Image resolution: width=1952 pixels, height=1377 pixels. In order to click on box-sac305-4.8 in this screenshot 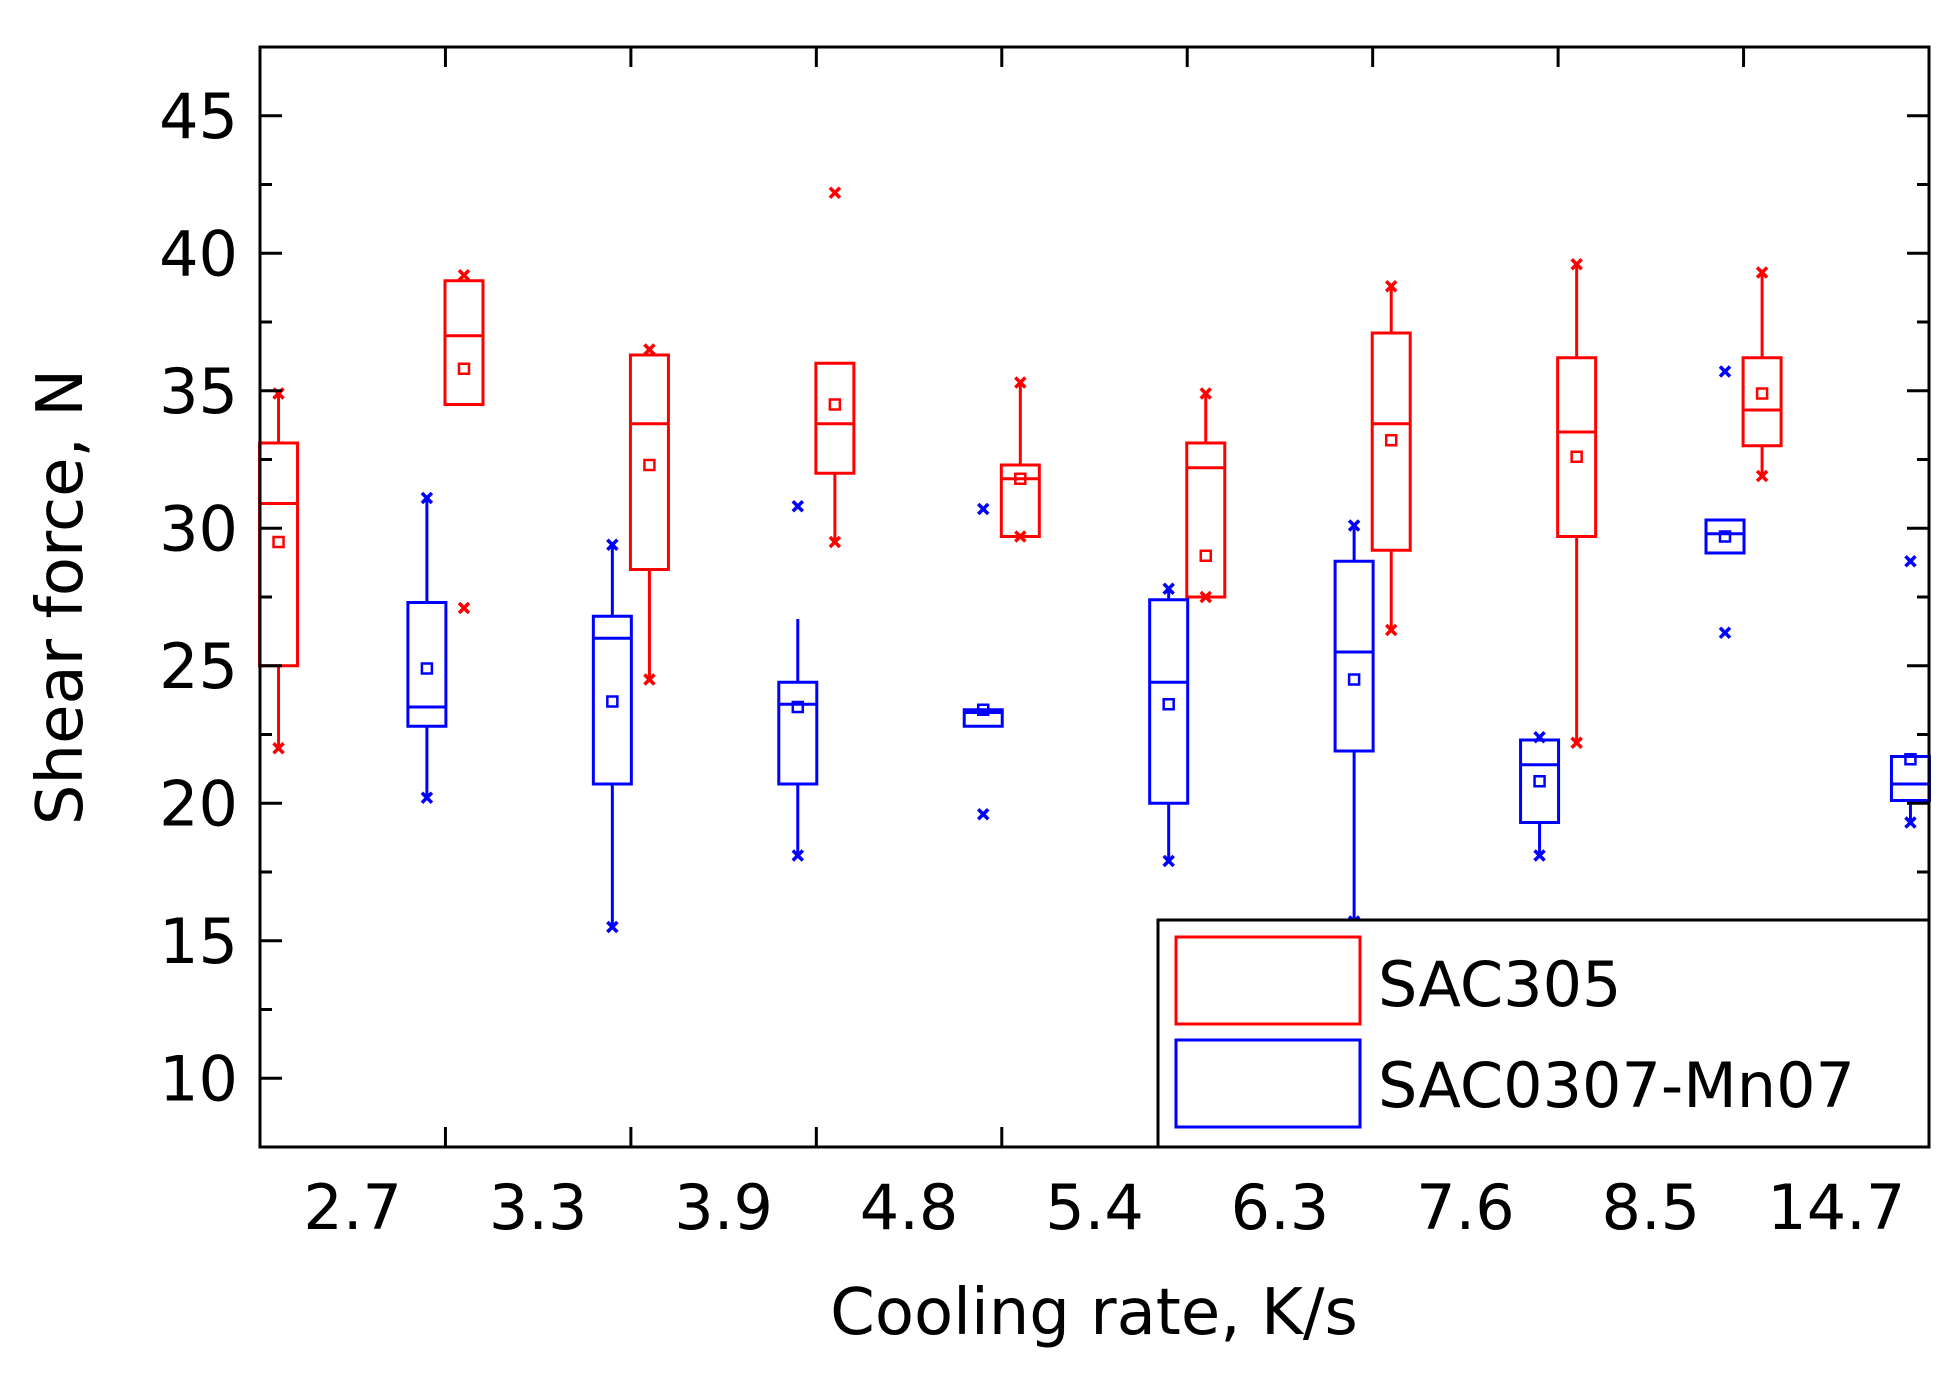, I will do `click(835, 367)`.